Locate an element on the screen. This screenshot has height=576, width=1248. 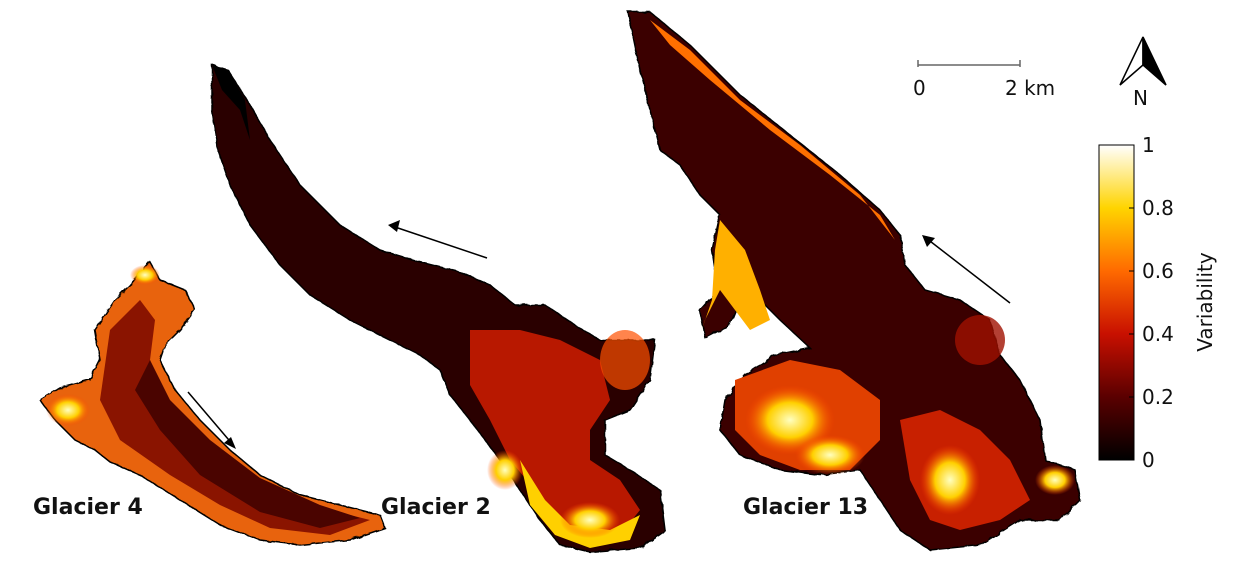
colorbar-gradient is located at coordinates (1116, 302).